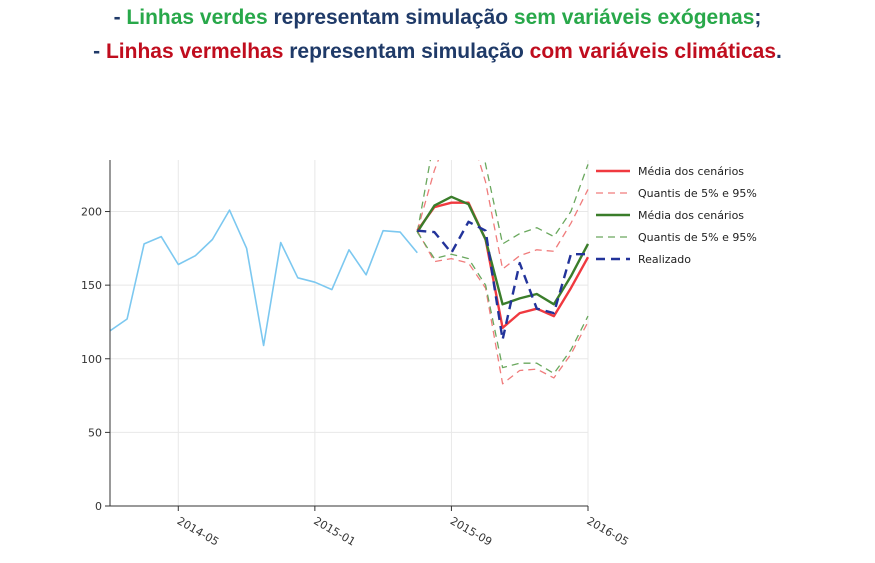 The width and height of the screenshot is (875, 563). What do you see at coordinates (194, 51) in the screenshot?
I see `headline-red-lines: Linhas vermelhas` at bounding box center [194, 51].